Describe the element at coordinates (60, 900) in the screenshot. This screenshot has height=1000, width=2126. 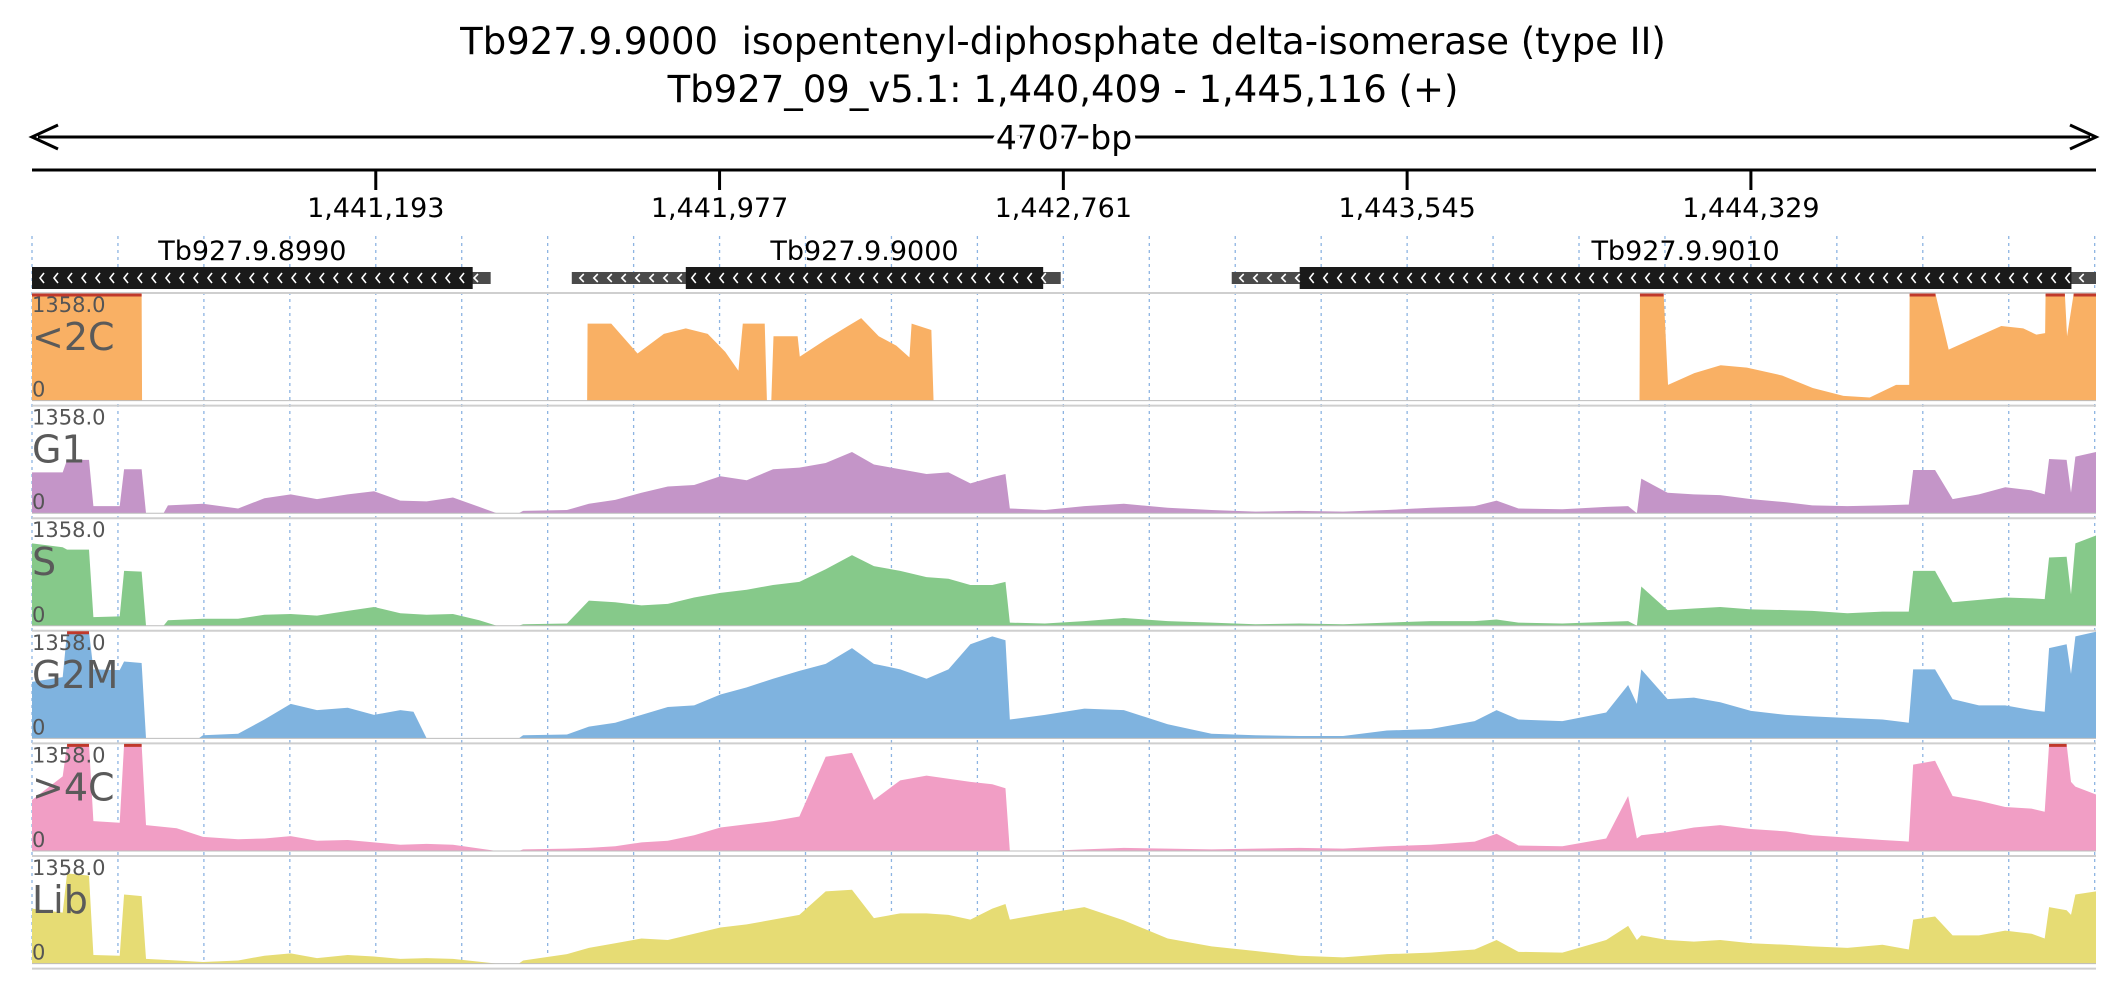
I see `track-name: Lib` at that location.